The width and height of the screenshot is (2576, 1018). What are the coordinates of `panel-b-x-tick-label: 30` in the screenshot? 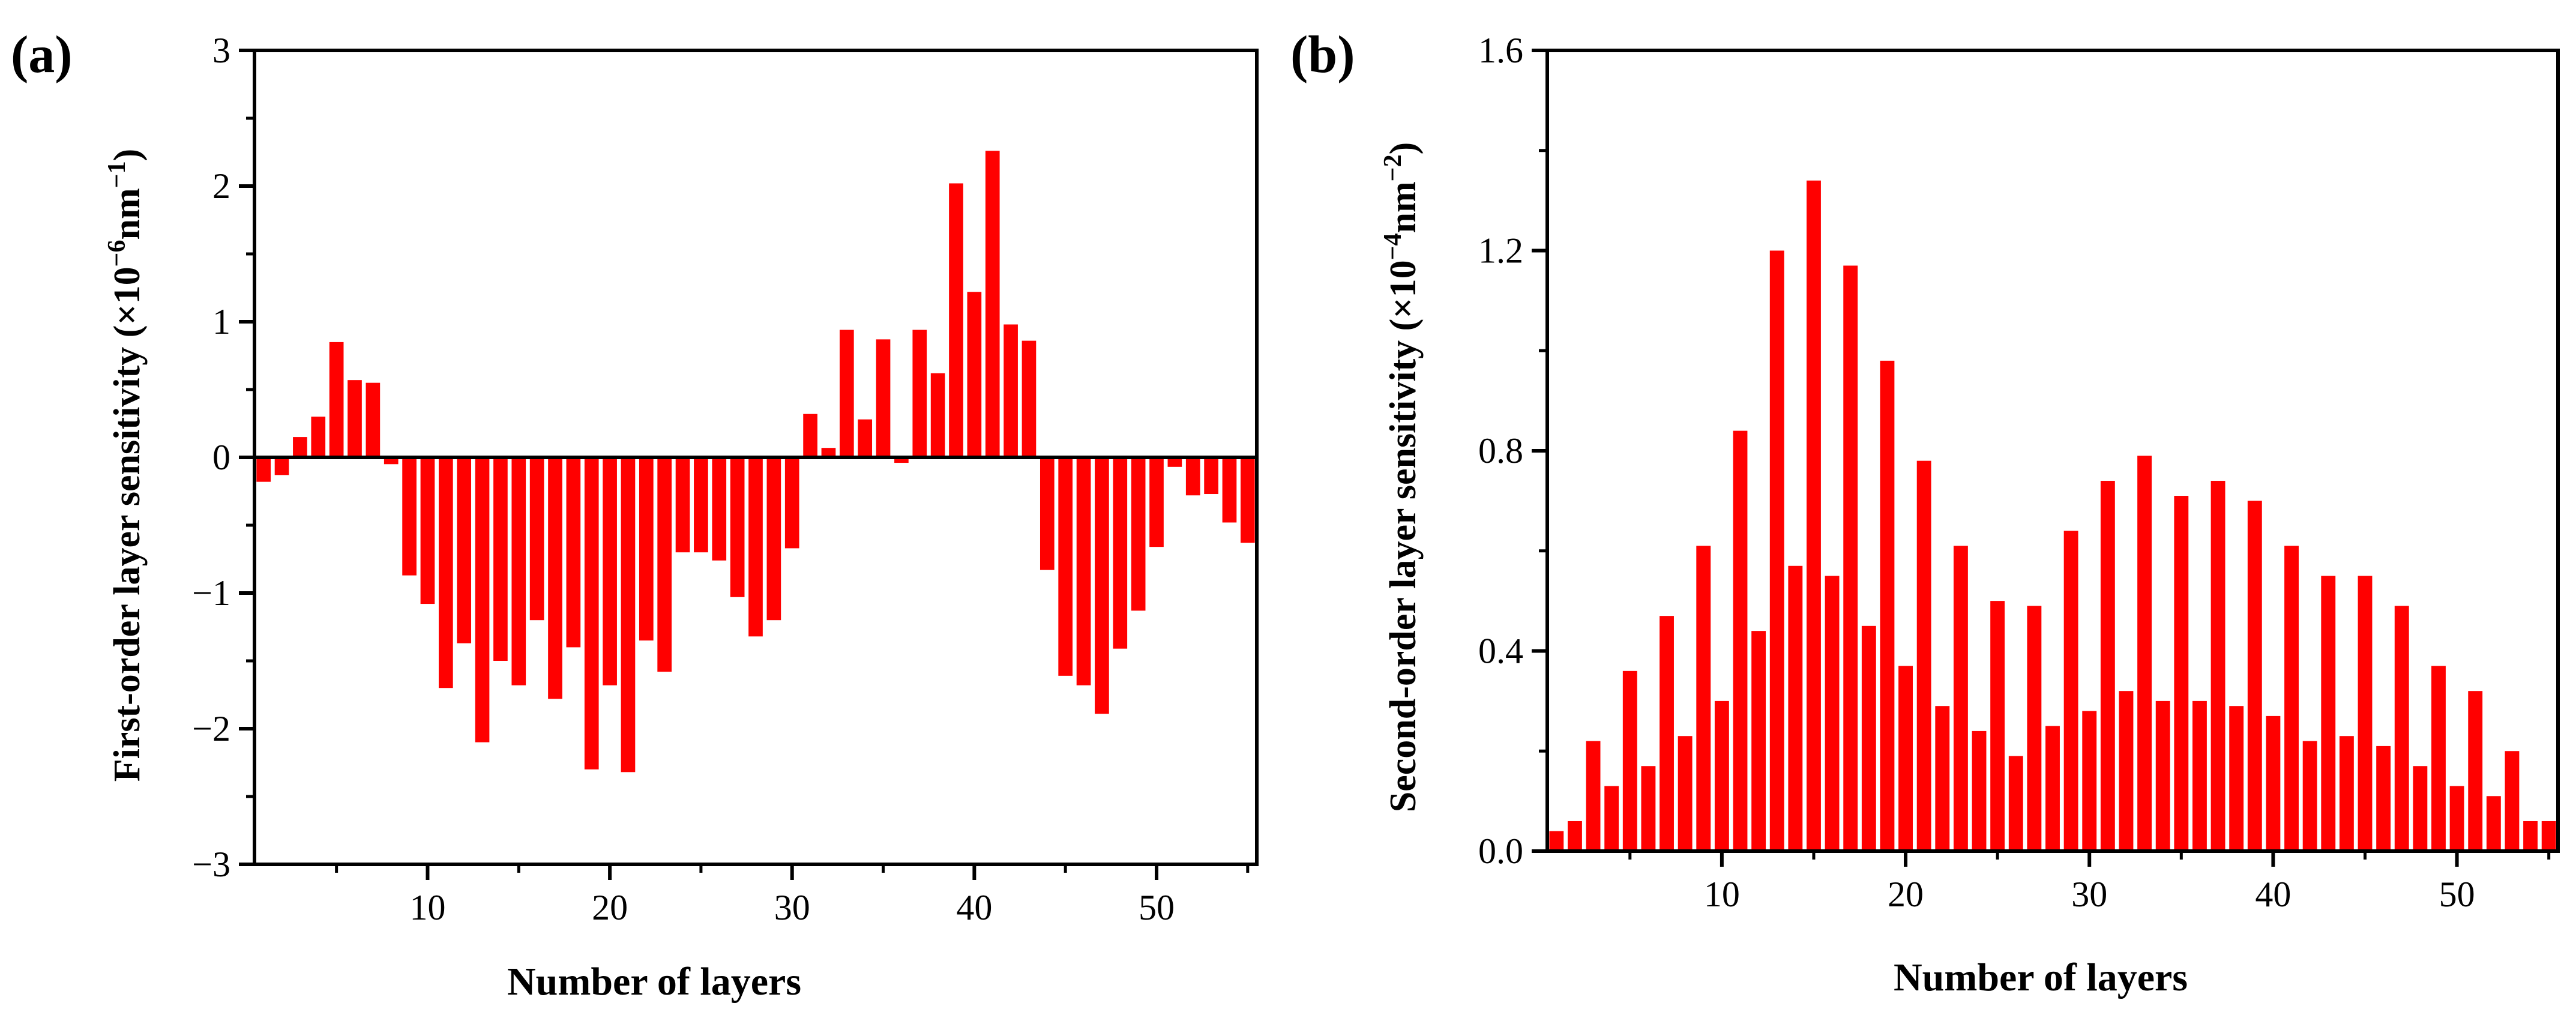 It's located at (2089, 895).